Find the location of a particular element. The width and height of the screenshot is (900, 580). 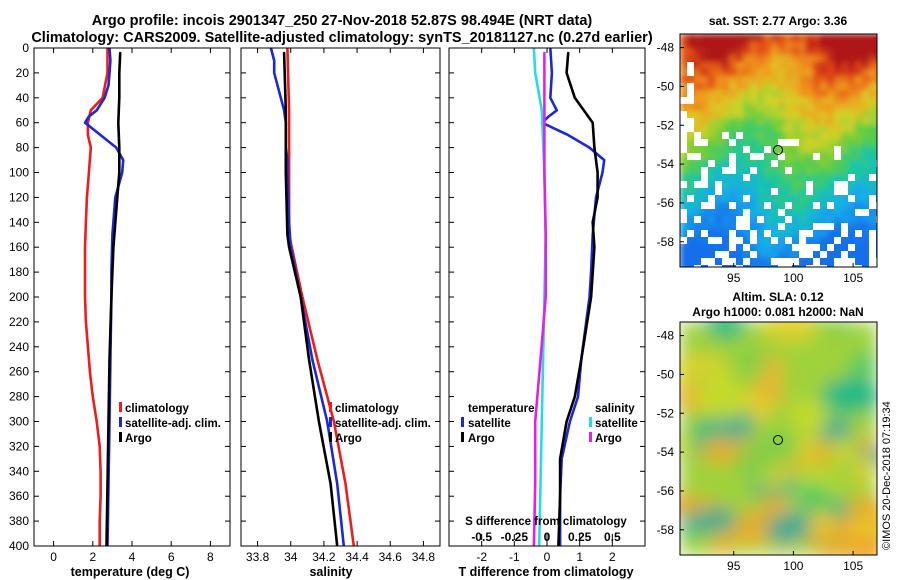

depth-tick-label: 140 is located at coordinates (19, 222).